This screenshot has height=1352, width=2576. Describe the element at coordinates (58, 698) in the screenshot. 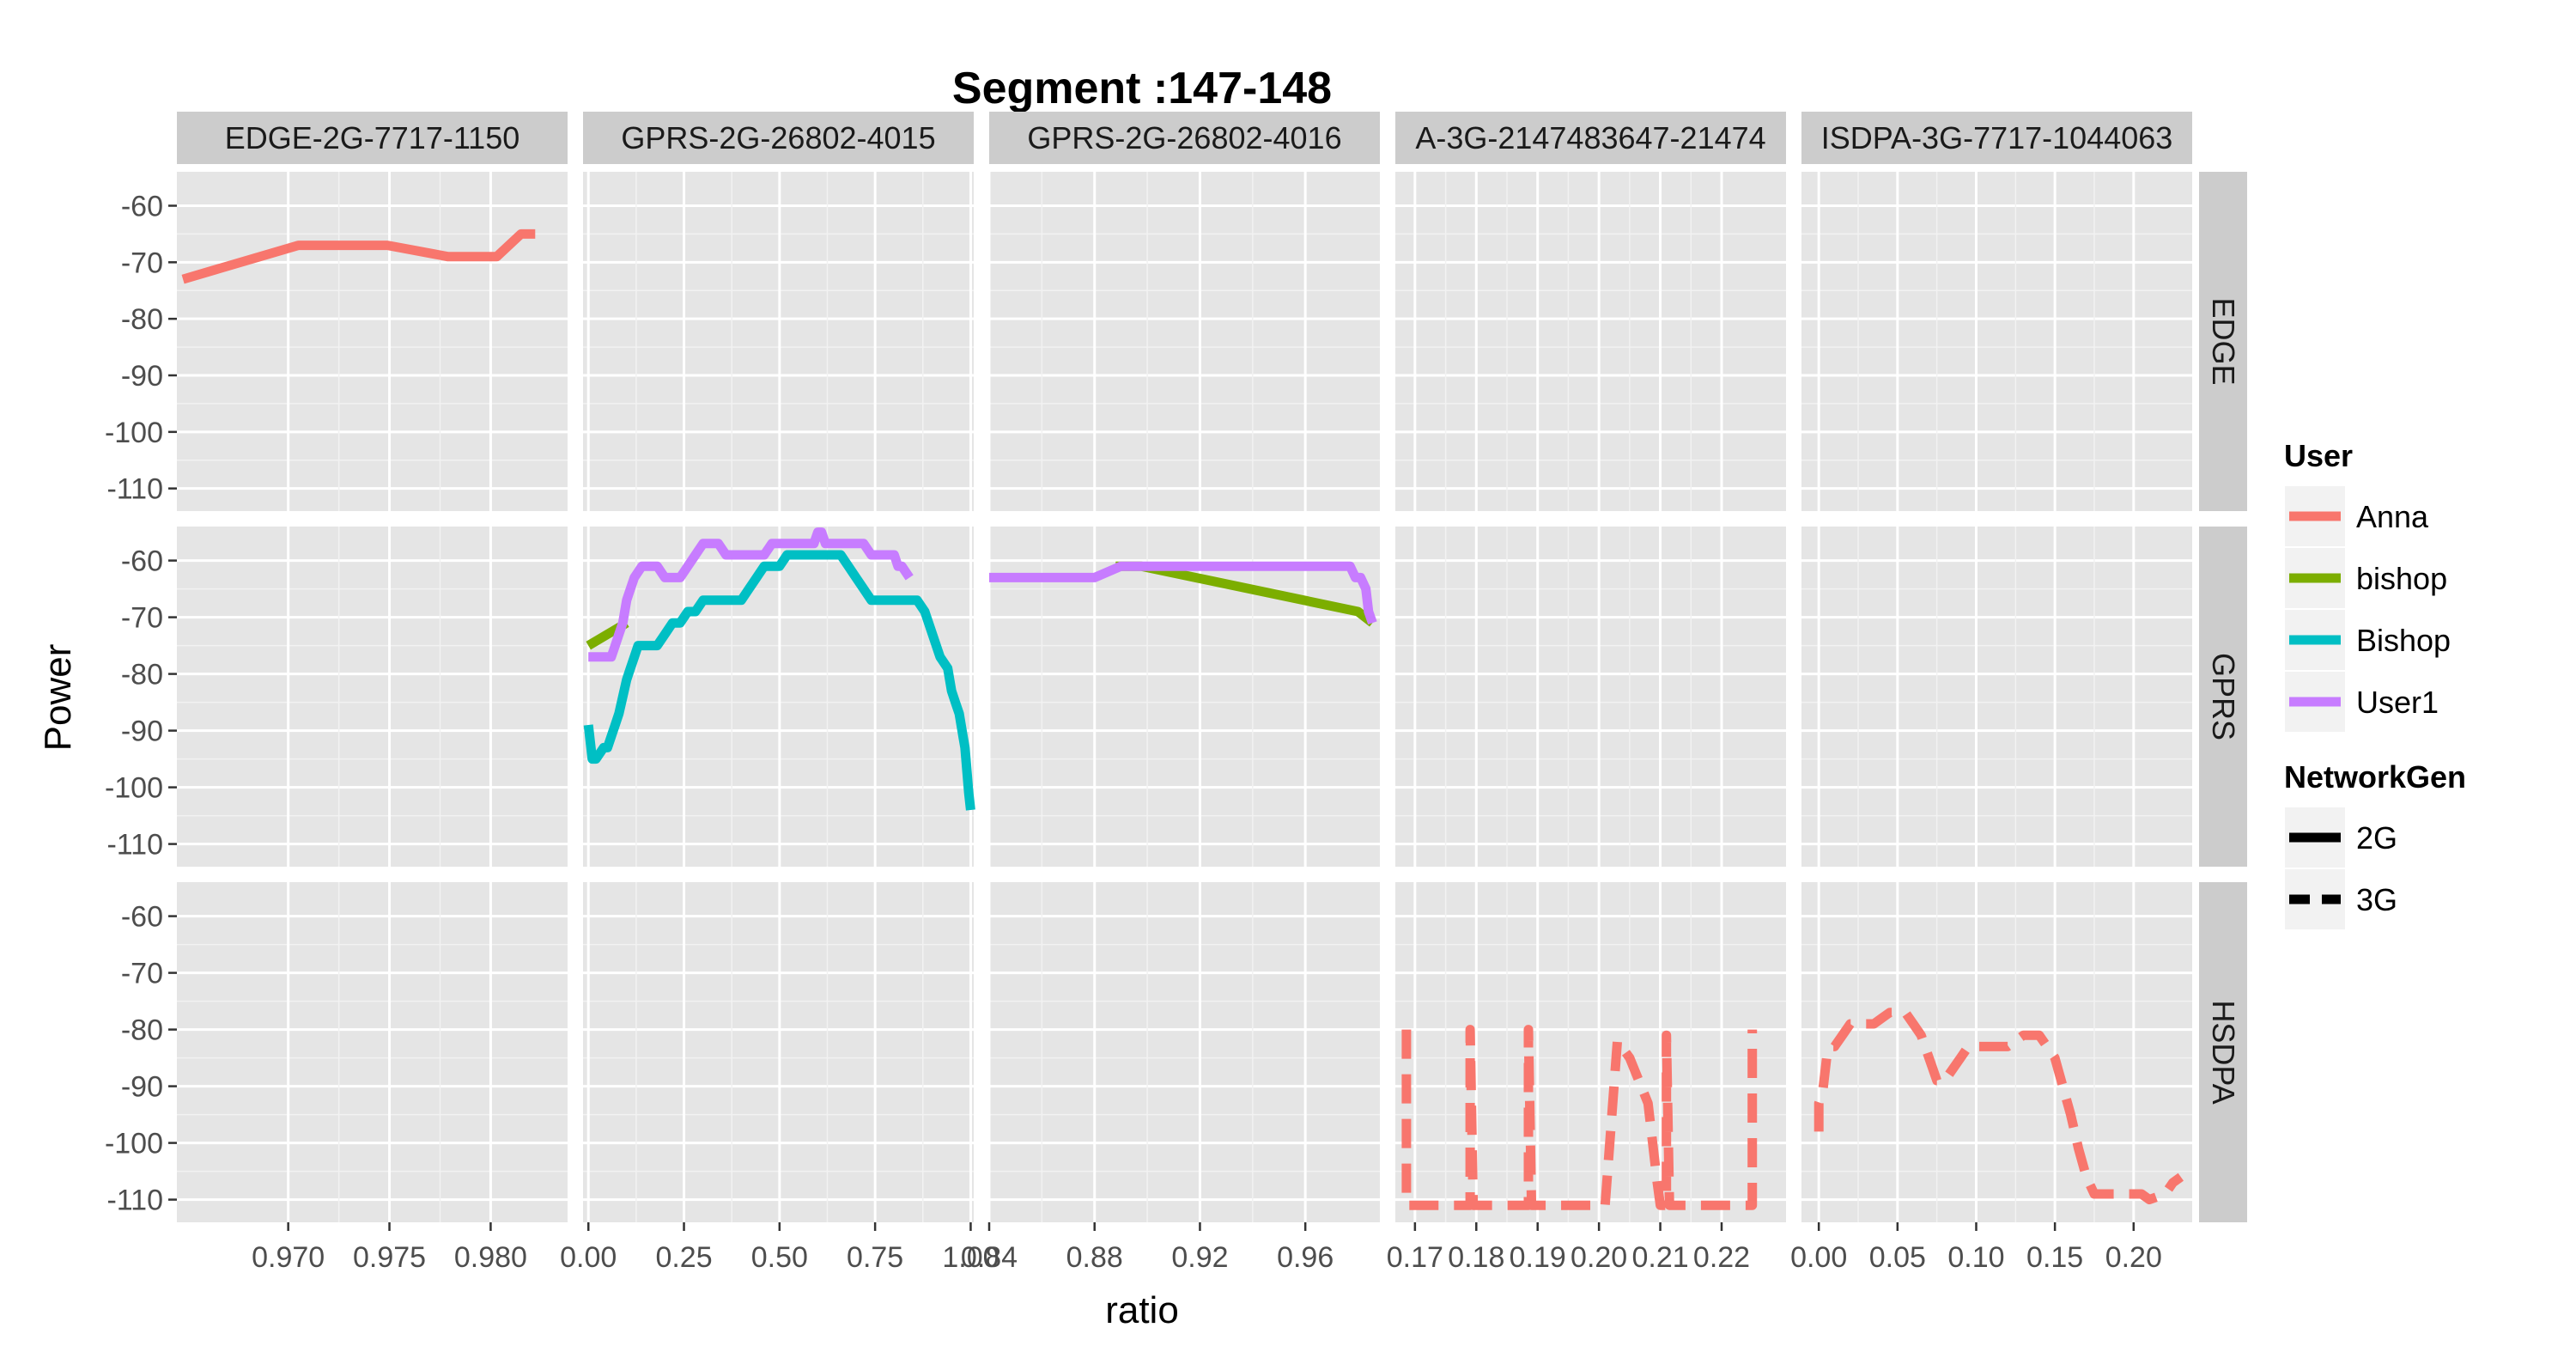

I see `y-axis-title: Power` at that location.